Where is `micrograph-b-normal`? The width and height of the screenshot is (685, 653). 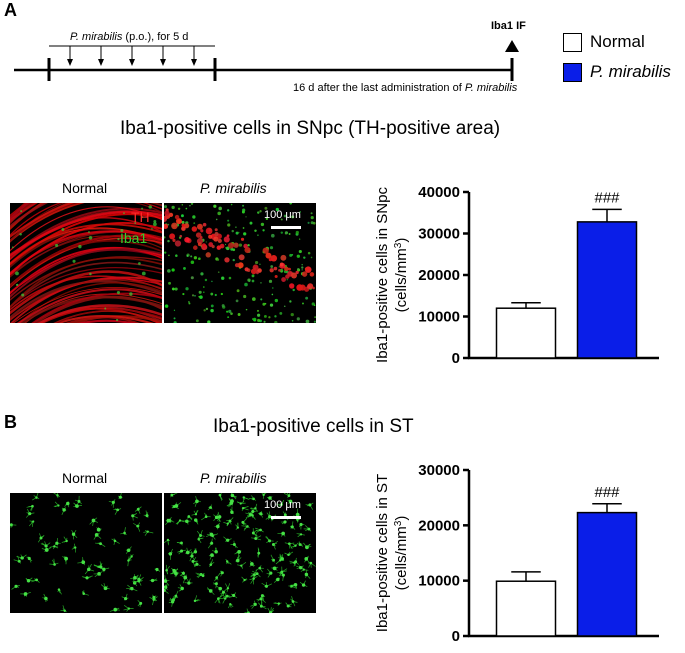
micrograph-b-normal is located at coordinates (86, 553).